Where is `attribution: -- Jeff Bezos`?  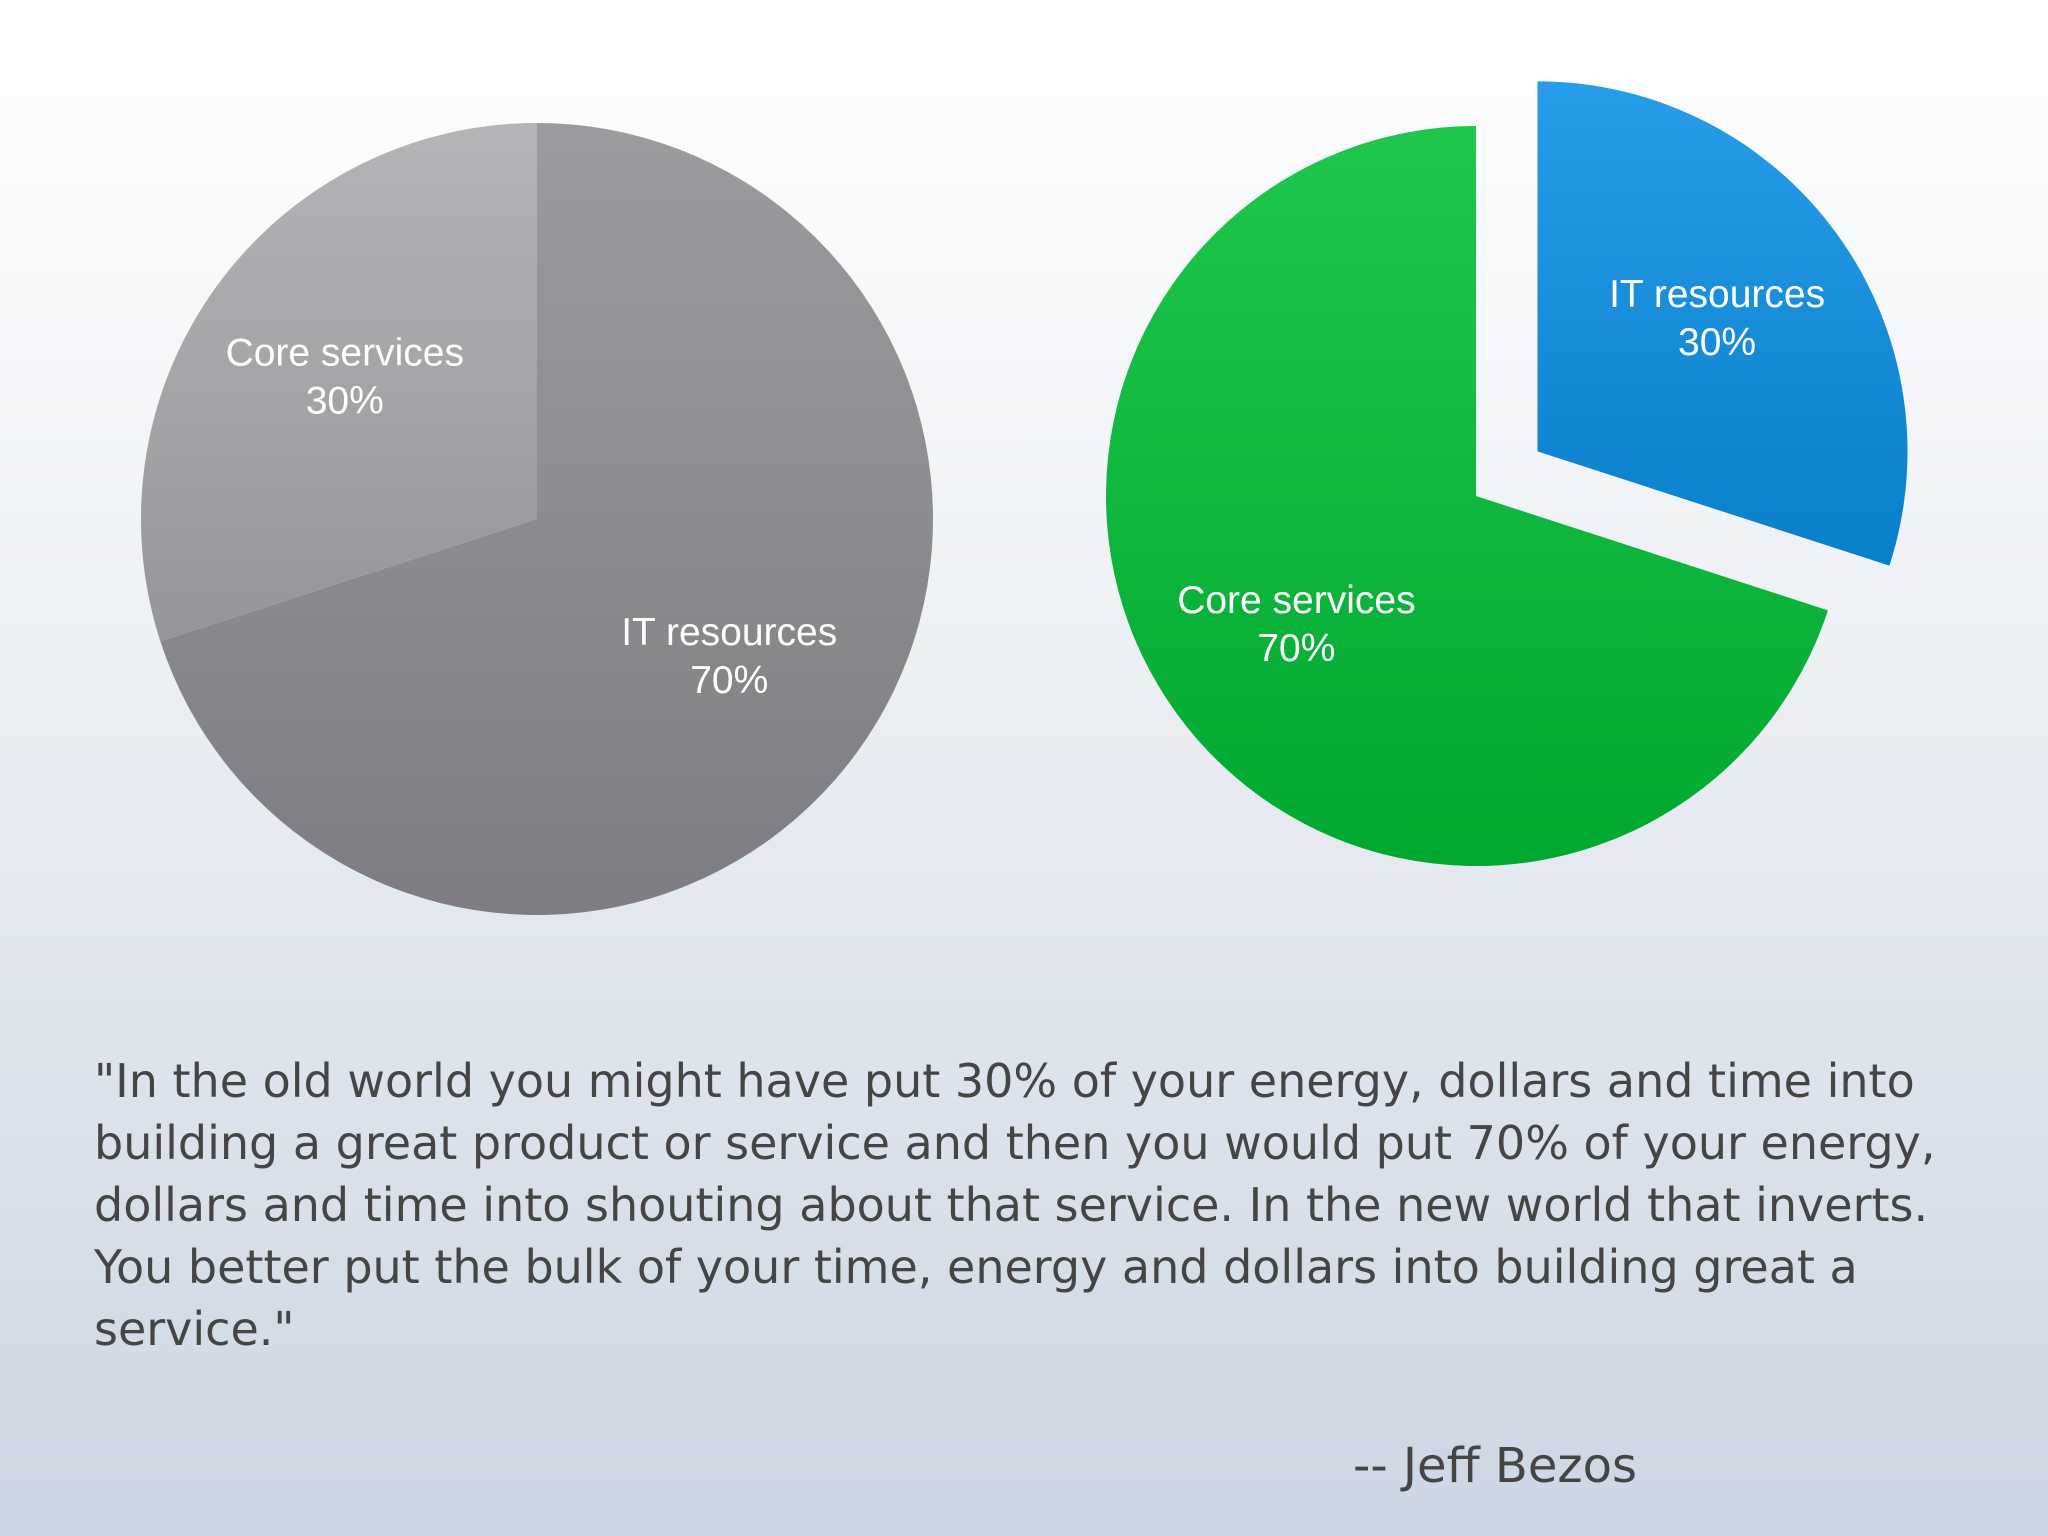
attribution: -- Jeff Bezos is located at coordinates (1495, 1466).